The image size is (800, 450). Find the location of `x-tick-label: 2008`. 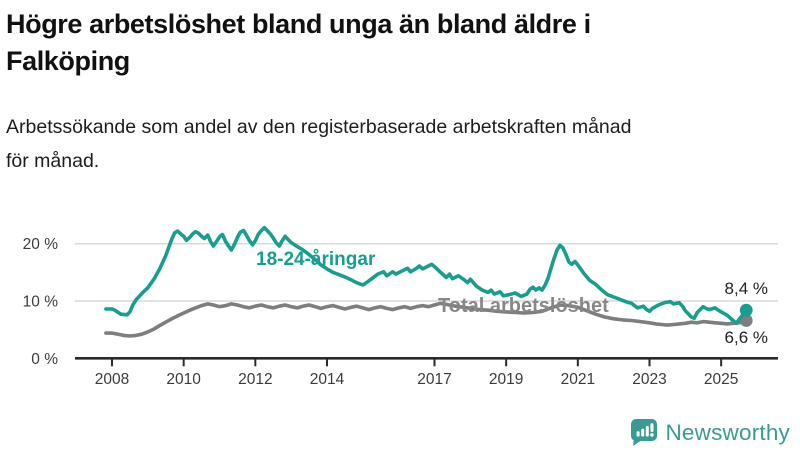

x-tick-label: 2008 is located at coordinates (112, 379).